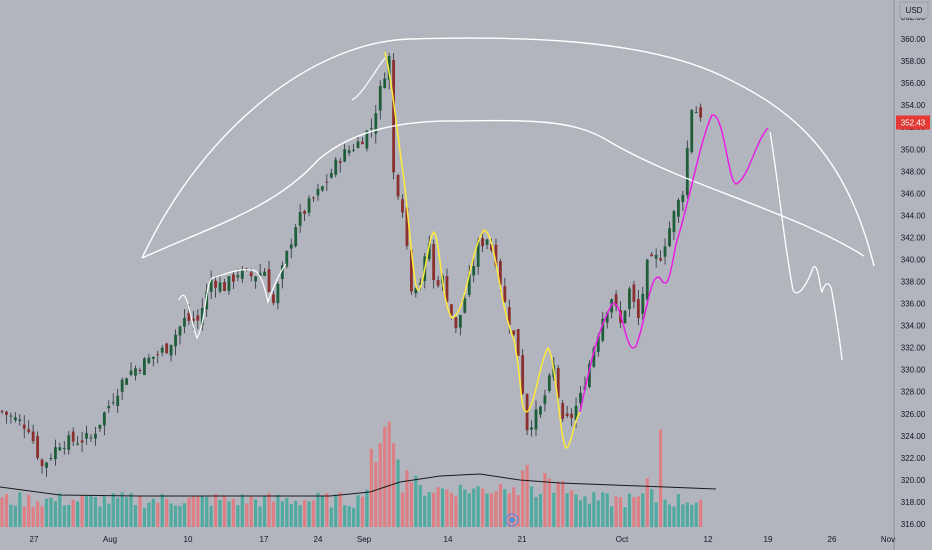 The width and height of the screenshot is (932, 550). What do you see at coordinates (913, 458) in the screenshot?
I see `price-tick-label: 322.00` at bounding box center [913, 458].